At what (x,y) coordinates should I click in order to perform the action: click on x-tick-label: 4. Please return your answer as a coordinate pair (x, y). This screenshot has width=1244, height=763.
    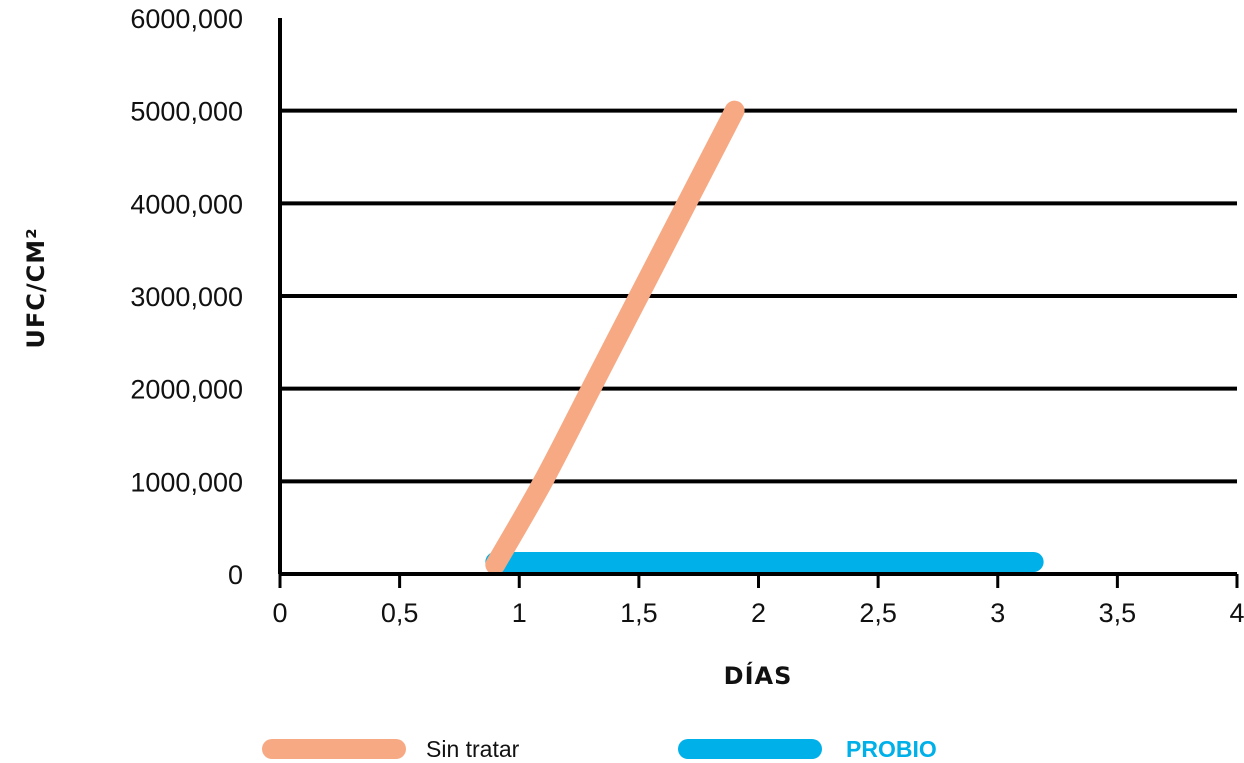
    Looking at the image, I should click on (1236, 613).